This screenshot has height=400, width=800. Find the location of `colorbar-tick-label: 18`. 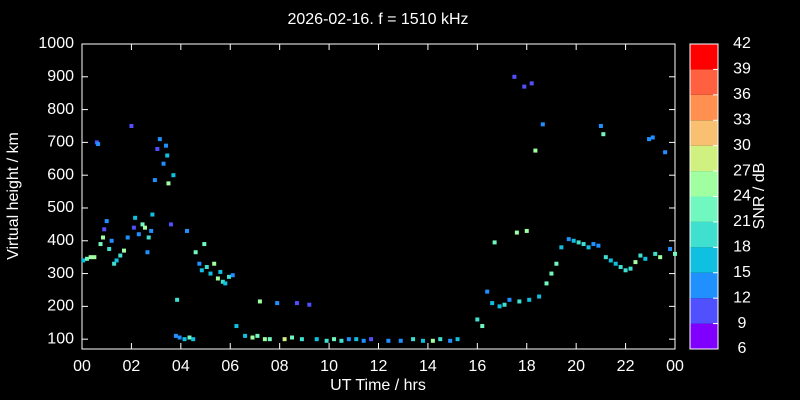

colorbar-tick-label: 18 is located at coordinates (742, 247).